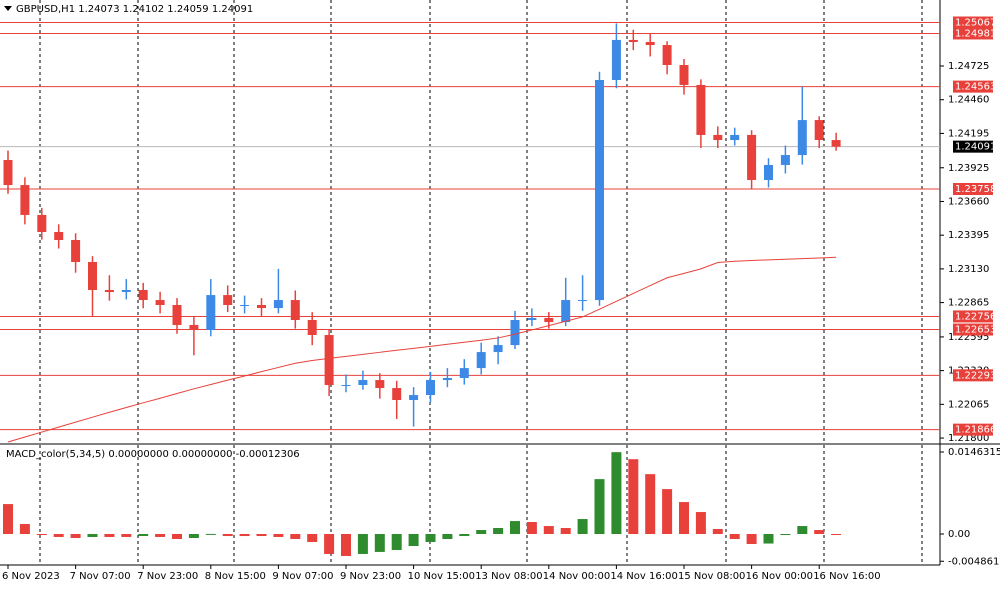 This screenshot has width=1000, height=590. What do you see at coordinates (711, 576) in the screenshot?
I see `x-tick-label: 15 Nov 08:00` at bounding box center [711, 576].